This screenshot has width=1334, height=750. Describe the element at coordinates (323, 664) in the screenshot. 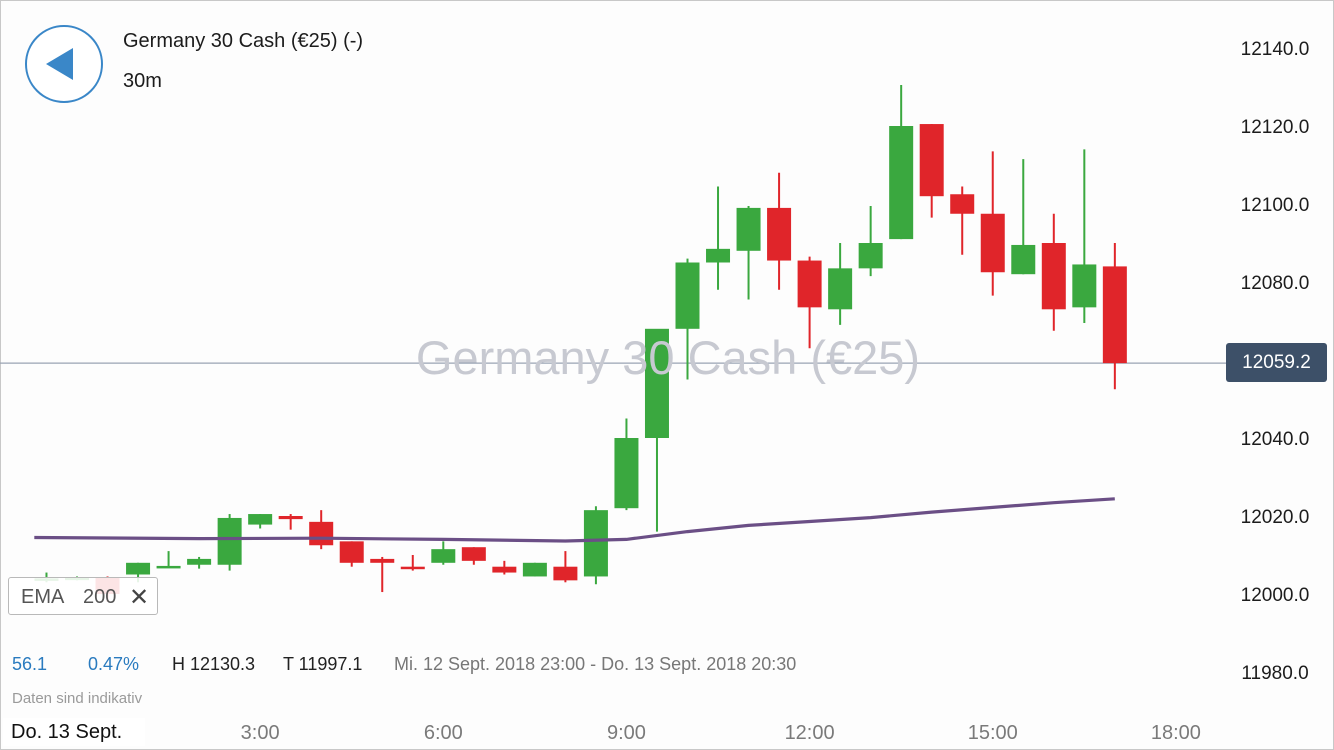

I see `low-value: T 11997.1` at that location.